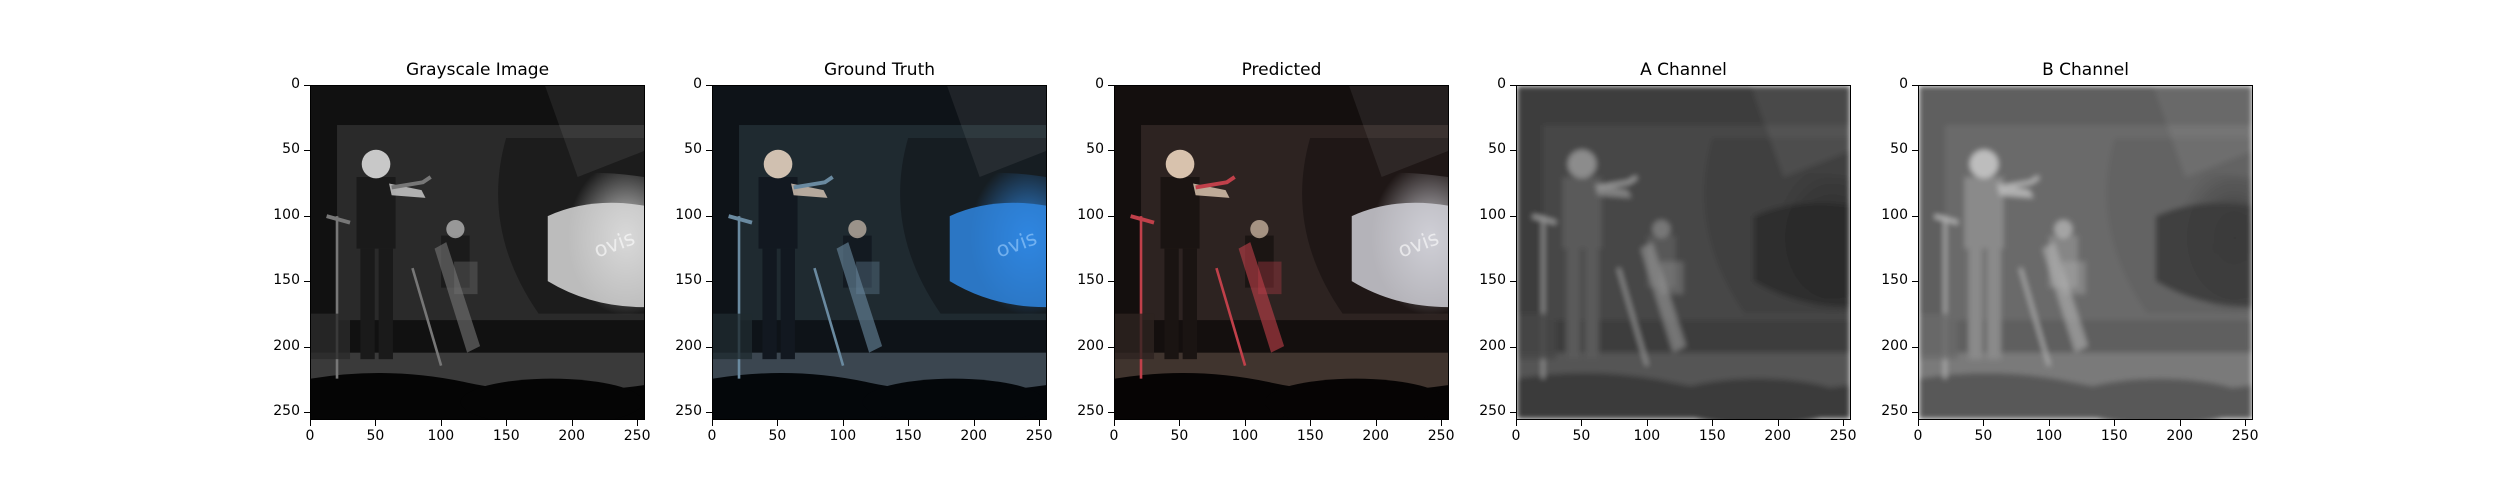 The width and height of the screenshot is (2500, 500). I want to click on image-predicted: ovis, so click(1281, 252).